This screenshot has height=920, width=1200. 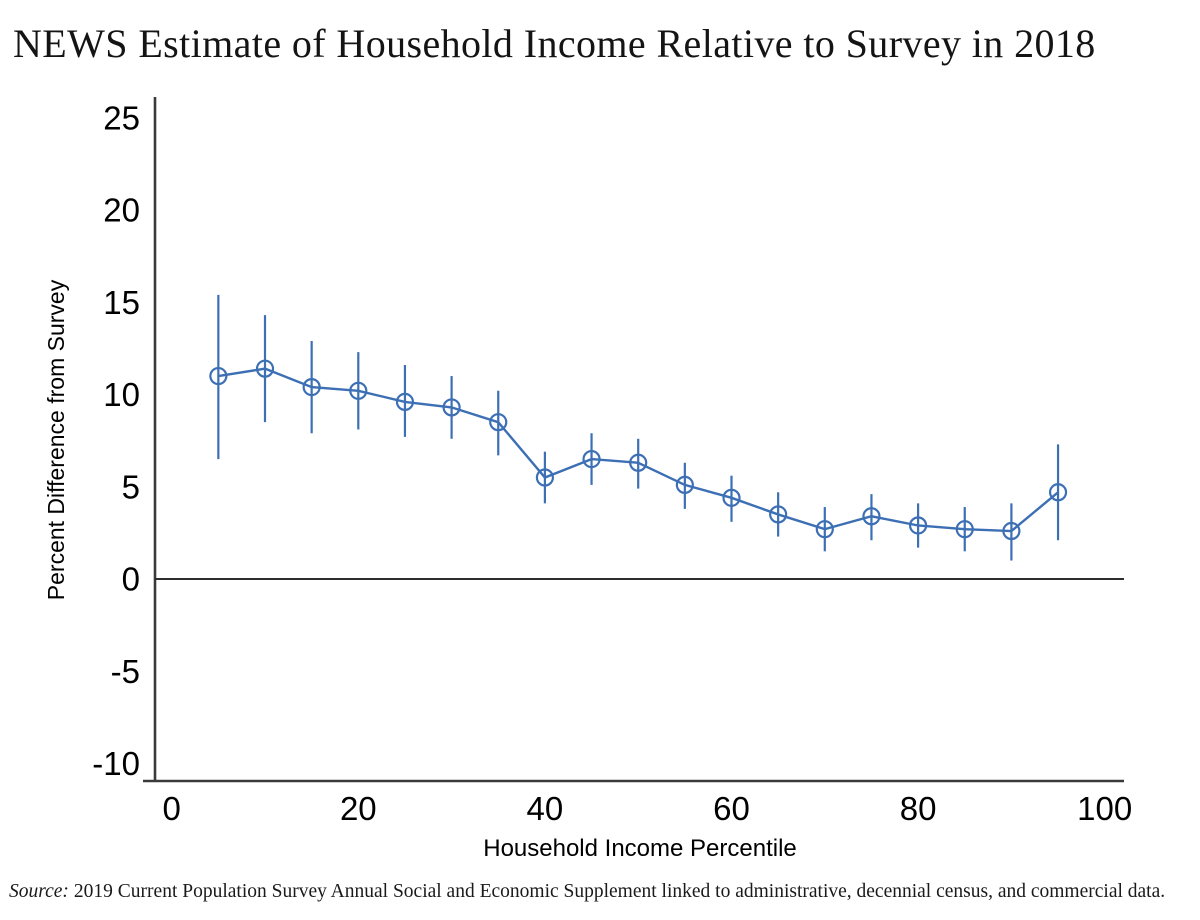 What do you see at coordinates (545, 808) in the screenshot?
I see `x-tick-label: 40` at bounding box center [545, 808].